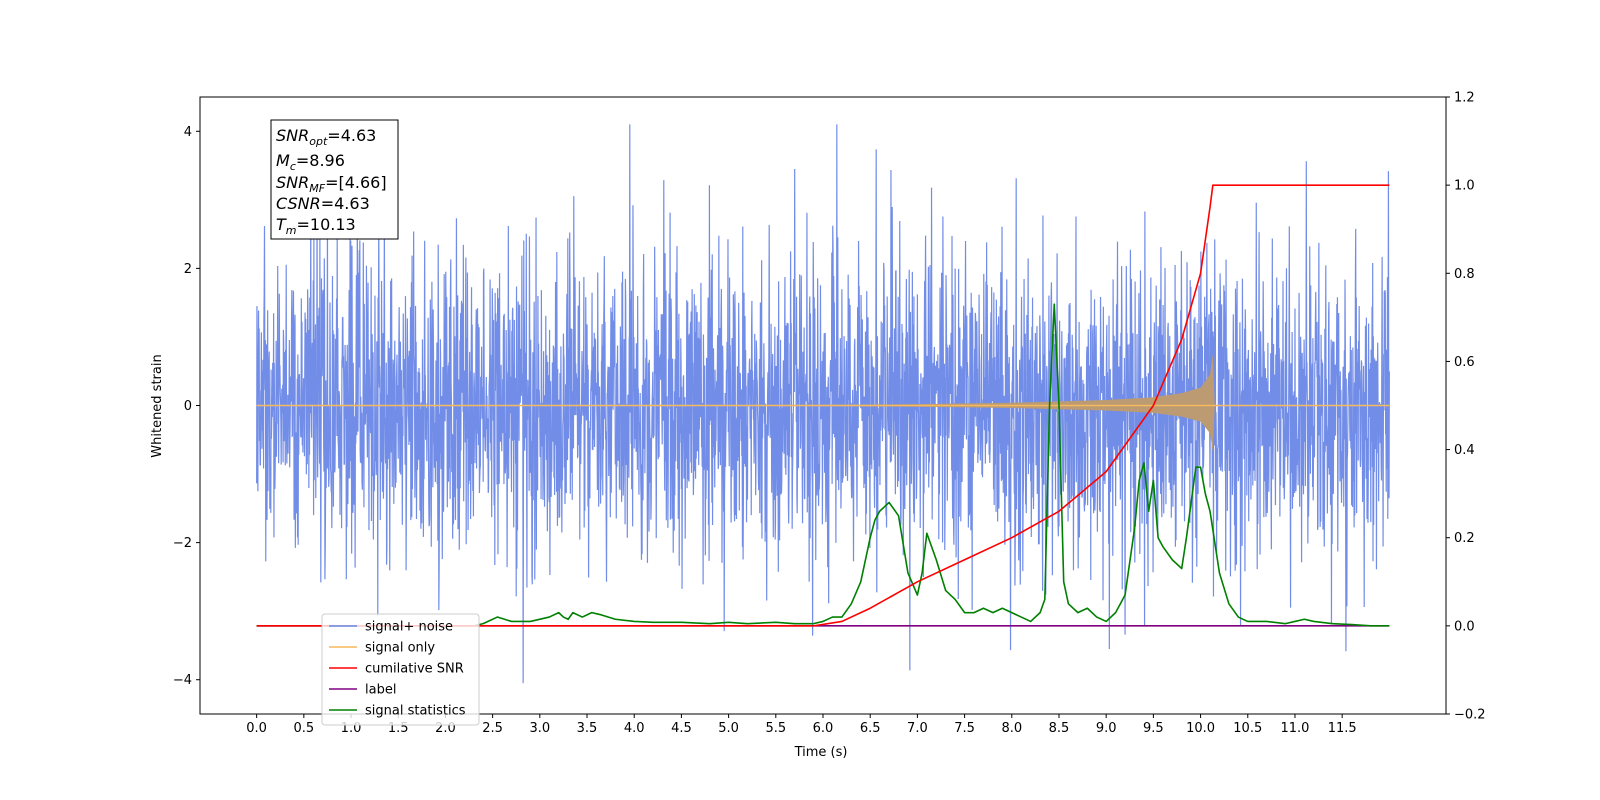 This screenshot has width=1600, height=800. What do you see at coordinates (1464, 538) in the screenshot?
I see `y-right-tick-label: 0.2` at bounding box center [1464, 538].